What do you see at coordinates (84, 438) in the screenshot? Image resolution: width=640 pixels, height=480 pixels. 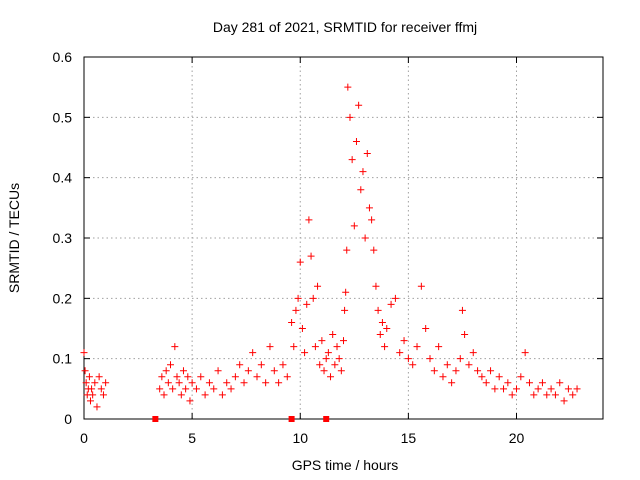 I see `x-tick-label: 0` at bounding box center [84, 438].